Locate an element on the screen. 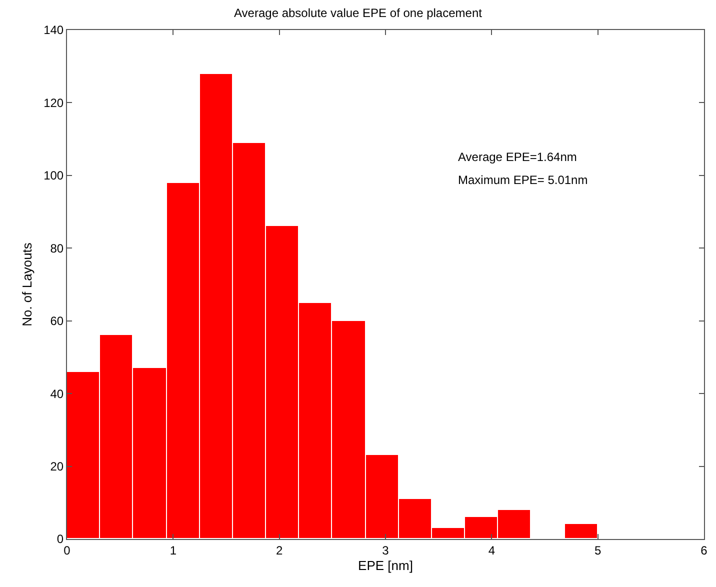 This screenshot has width=716, height=587. annotation: Average EPE=1.64nm is located at coordinates (517, 157).